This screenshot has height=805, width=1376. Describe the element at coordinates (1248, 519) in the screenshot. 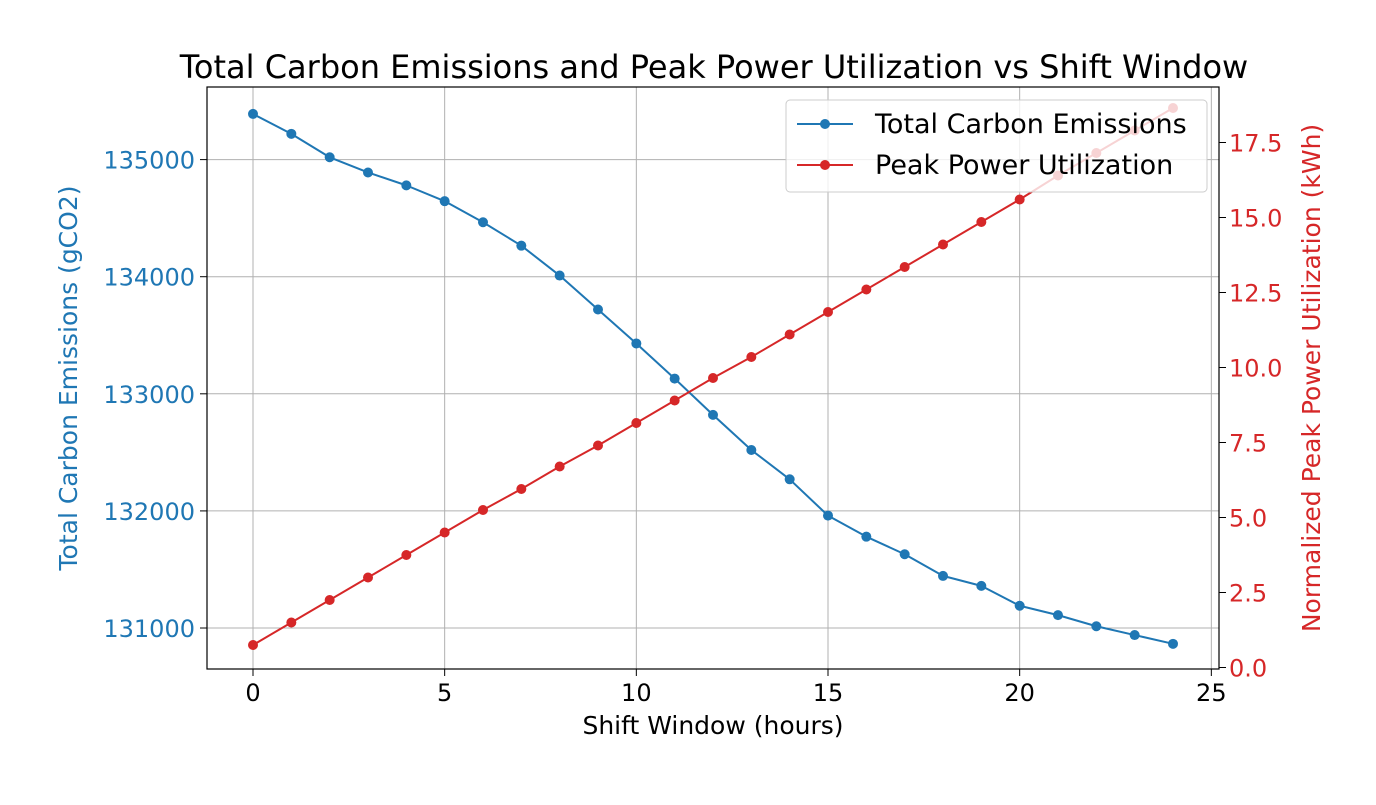

I see `y-right-tick-label: 5.0` at that location.